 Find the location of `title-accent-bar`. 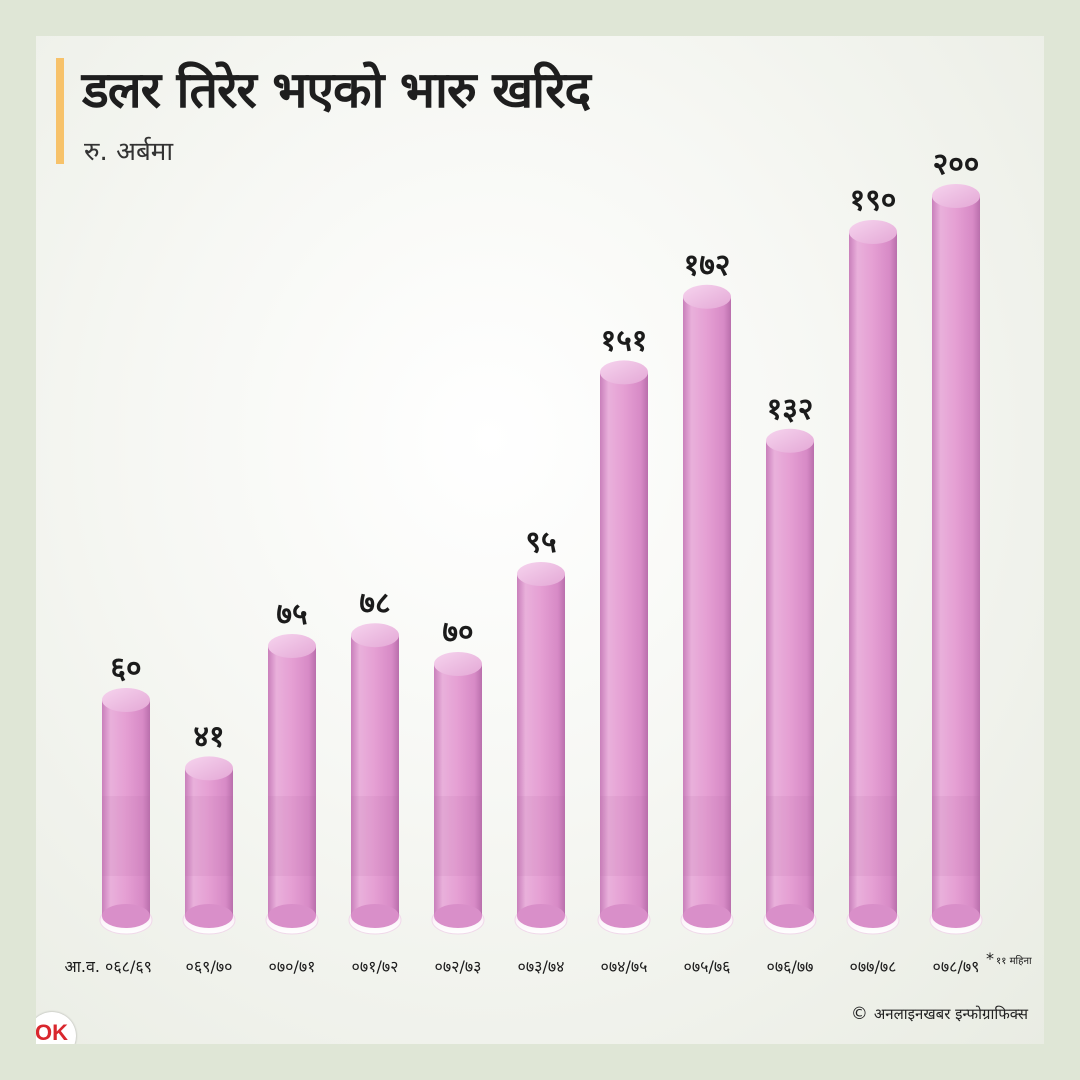

title-accent-bar is located at coordinates (60, 111).